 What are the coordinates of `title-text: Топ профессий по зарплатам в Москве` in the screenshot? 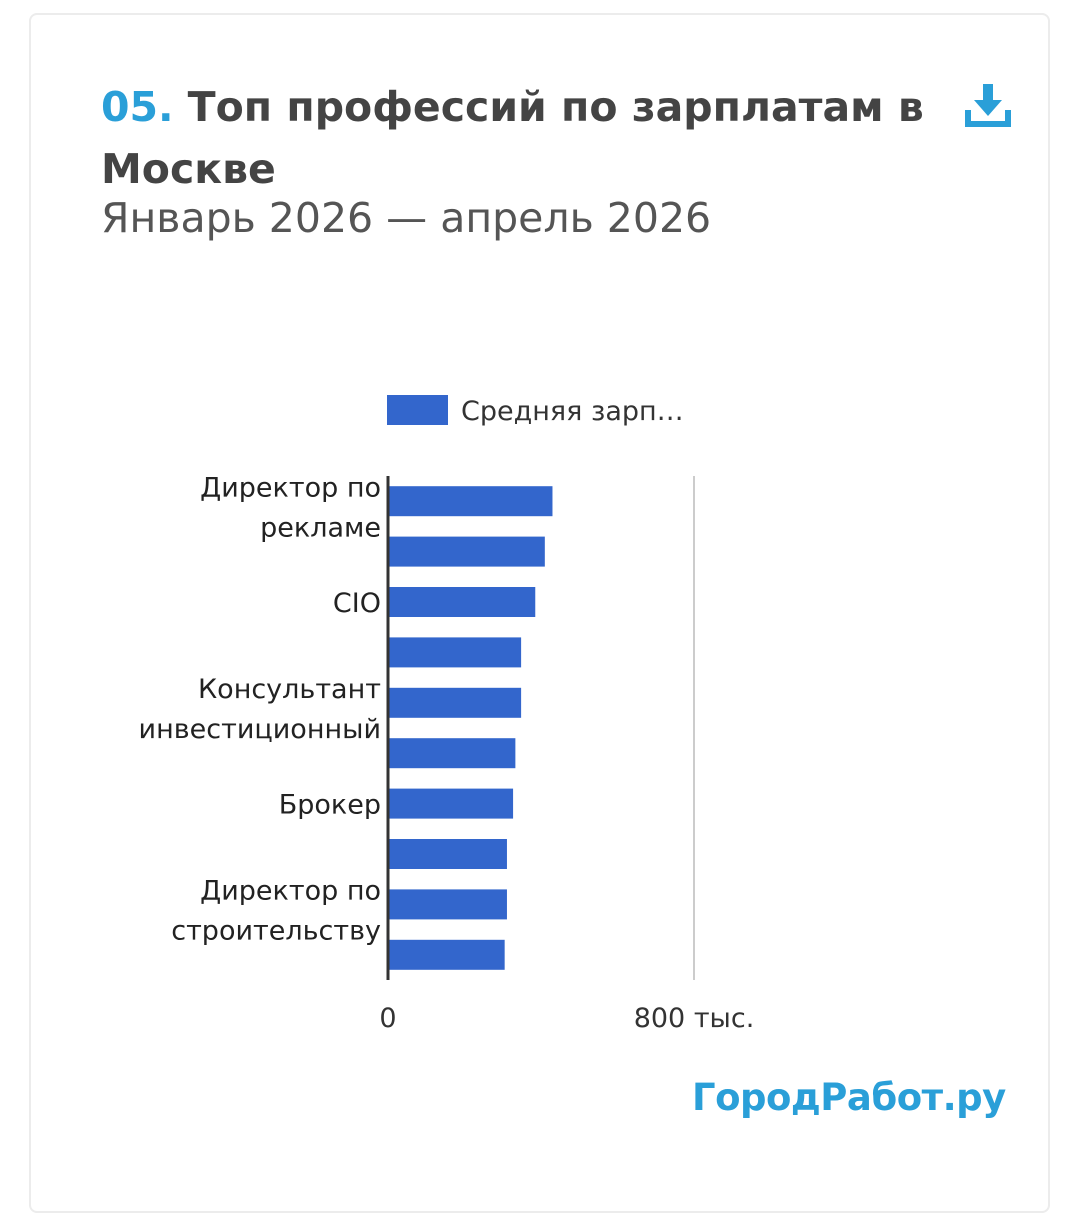 It's located at (512, 138).